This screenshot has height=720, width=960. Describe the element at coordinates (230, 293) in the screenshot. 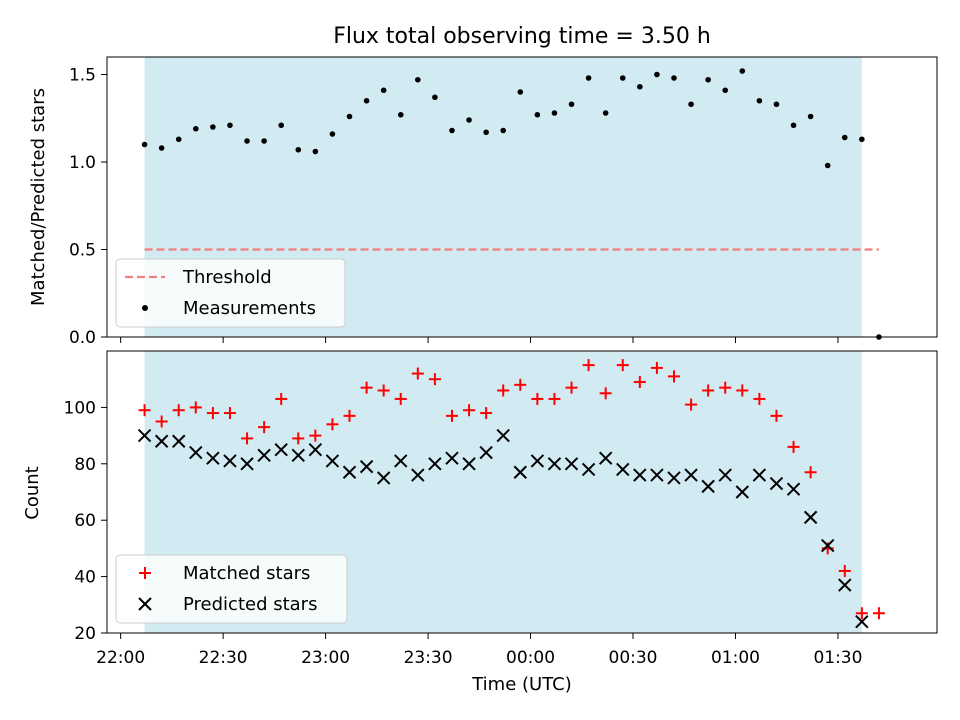

I see `top-legend: Threshold Measurements` at that location.